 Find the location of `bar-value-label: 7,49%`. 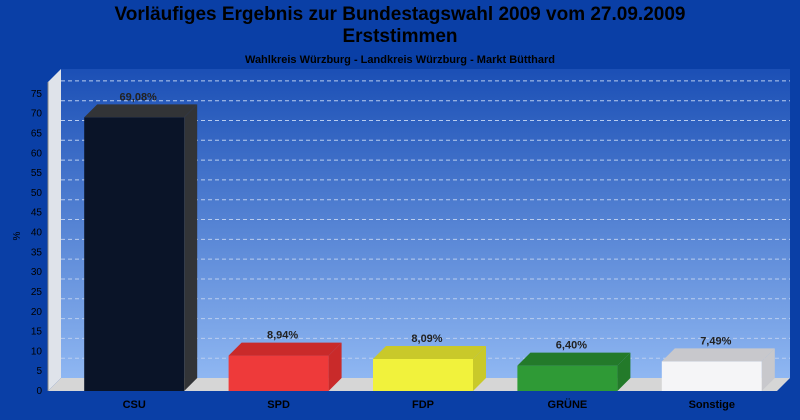

bar-value-label: 7,49% is located at coordinates (715, 341).